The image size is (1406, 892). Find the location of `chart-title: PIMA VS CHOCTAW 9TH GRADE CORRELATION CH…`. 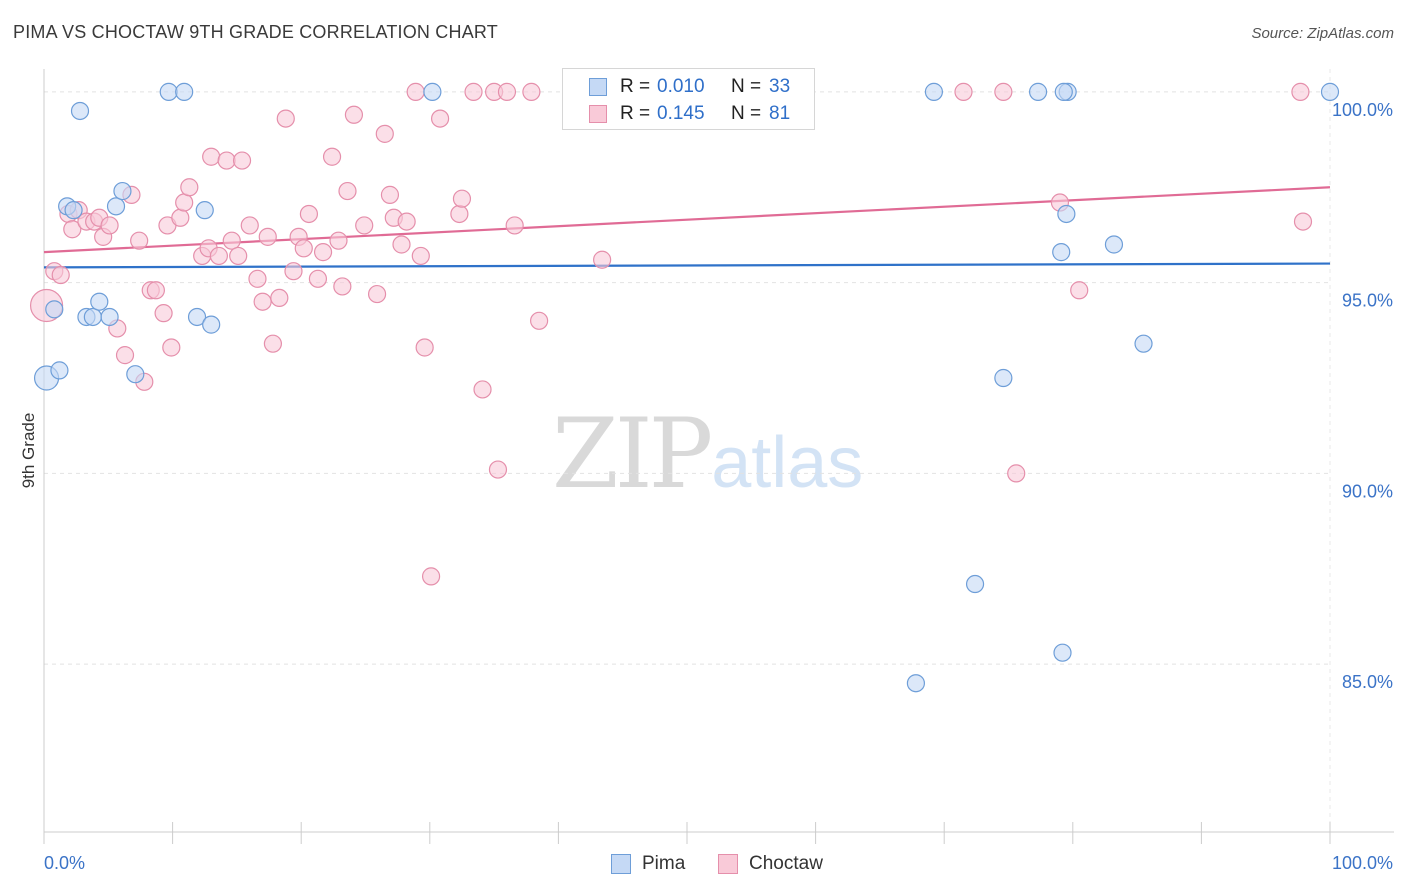

chart-title: PIMA VS CHOCTAW 9TH GRADE CORRELATION CH… is located at coordinates (255, 32).